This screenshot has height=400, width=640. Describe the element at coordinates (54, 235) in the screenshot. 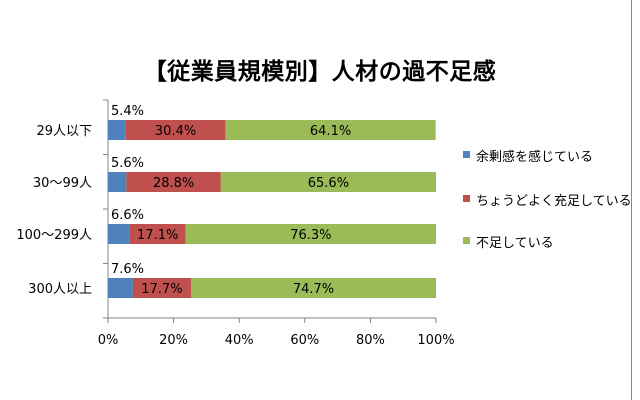

I see `category-label: 100〜299人` at that location.